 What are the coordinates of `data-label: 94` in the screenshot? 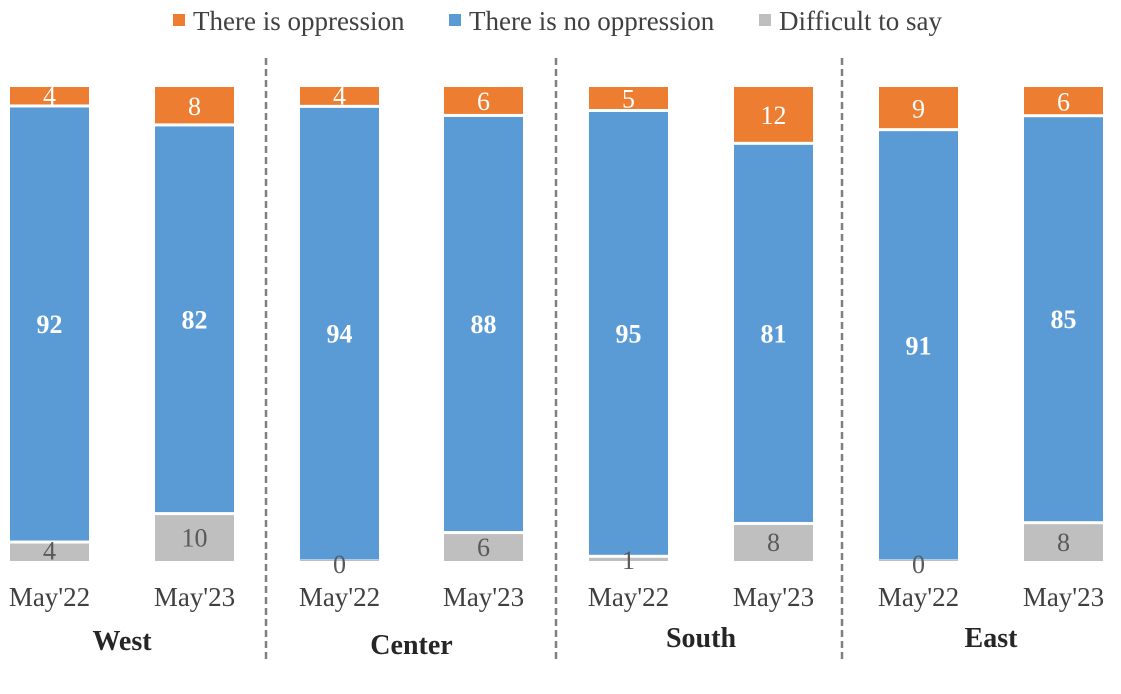 It's located at (340, 334).